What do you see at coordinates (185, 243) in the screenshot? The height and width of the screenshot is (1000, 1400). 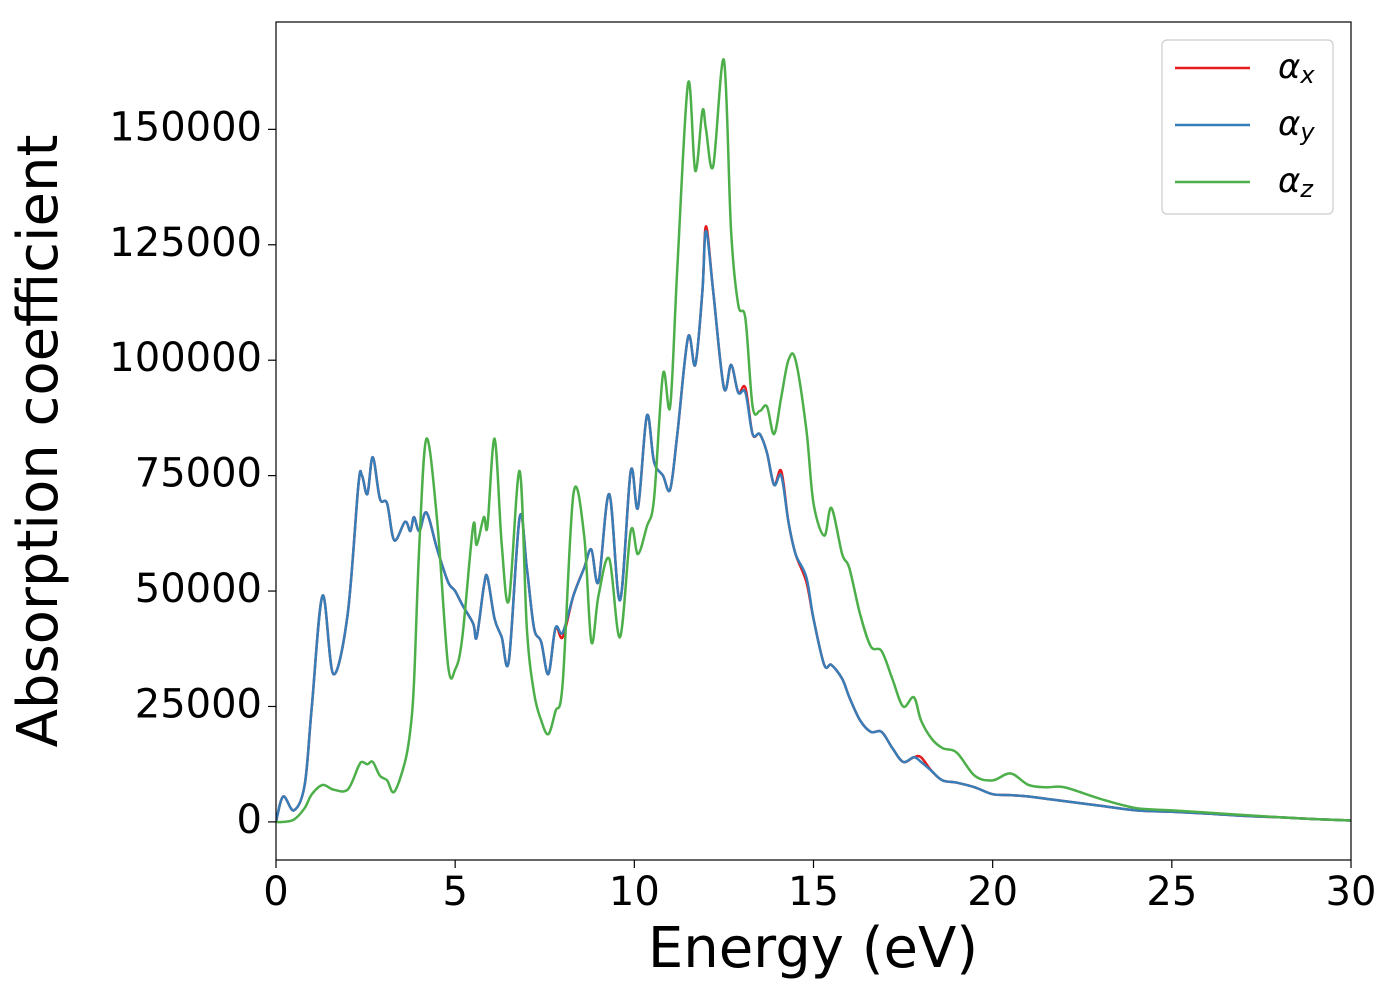 I see `y-tick-label: 125000` at bounding box center [185, 243].